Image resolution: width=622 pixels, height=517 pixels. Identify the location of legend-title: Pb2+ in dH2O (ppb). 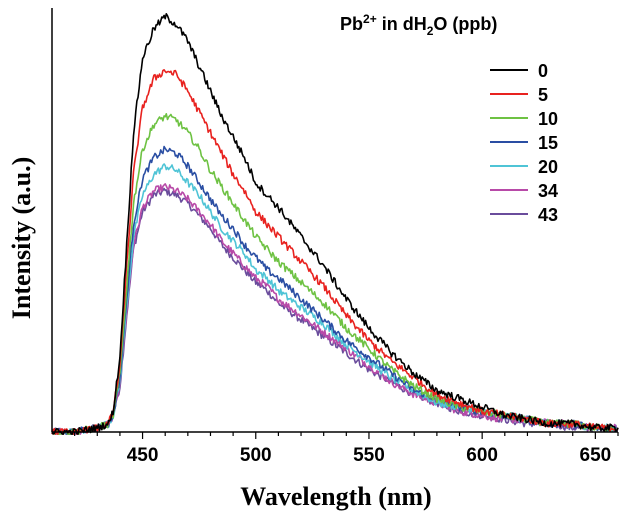
(418, 25).